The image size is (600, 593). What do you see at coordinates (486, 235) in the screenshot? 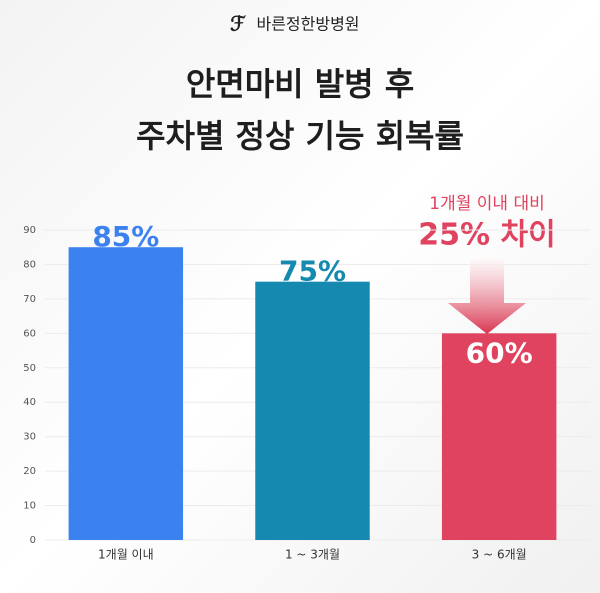
I see `annotation: 25% 차이` at bounding box center [486, 235].